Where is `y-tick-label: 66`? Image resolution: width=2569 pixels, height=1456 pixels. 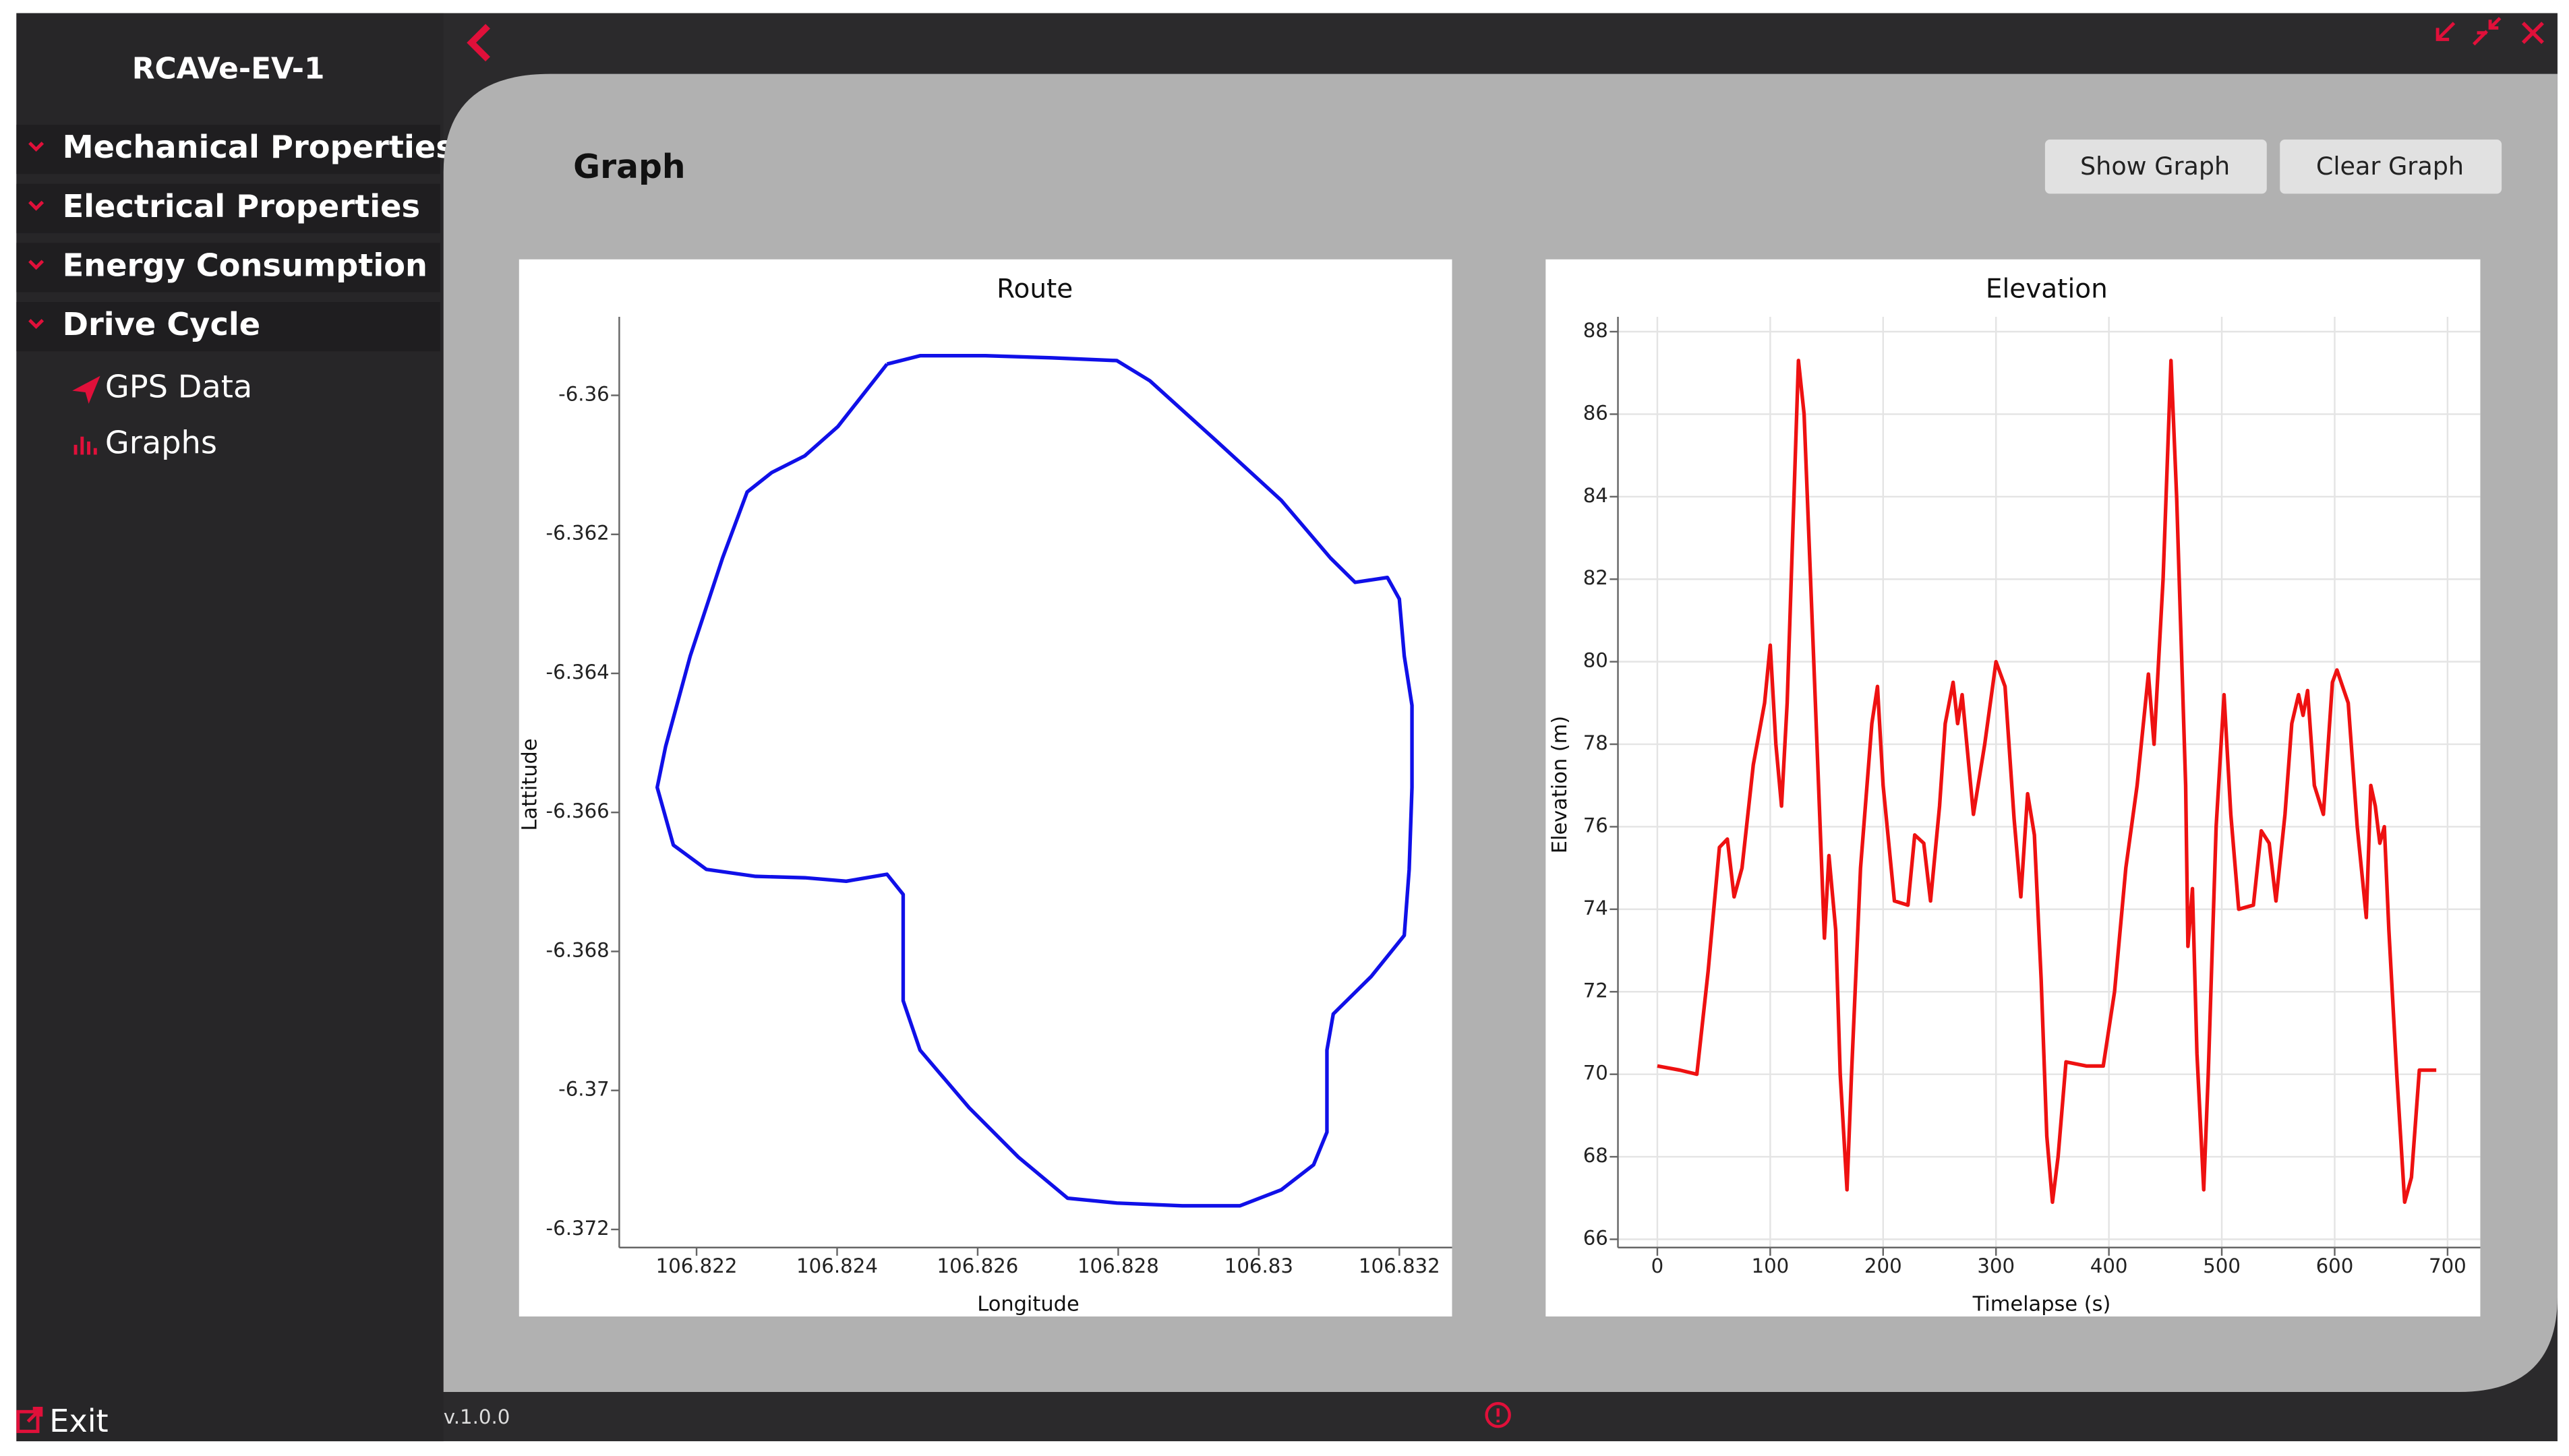
y-tick-label: 66 is located at coordinates (1596, 1237).